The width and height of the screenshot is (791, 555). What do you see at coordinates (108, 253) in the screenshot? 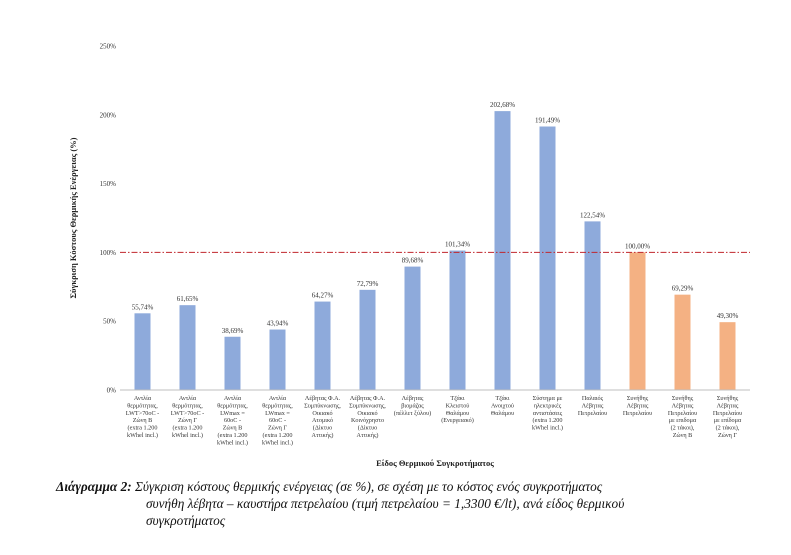
I see `y-tick-label: 100%` at bounding box center [108, 253].